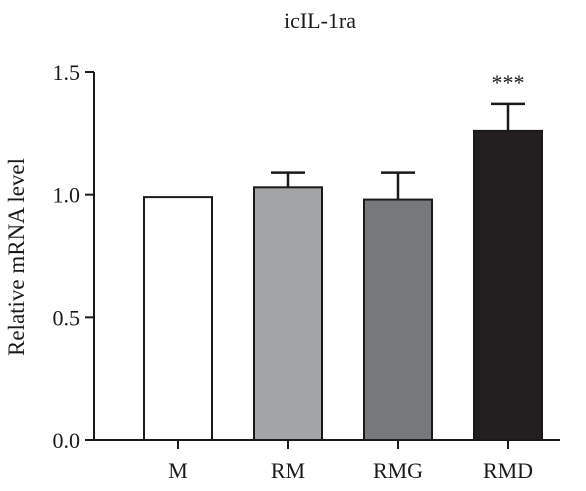  What do you see at coordinates (288, 470) in the screenshot?
I see `x-tick-label: RM` at bounding box center [288, 470].